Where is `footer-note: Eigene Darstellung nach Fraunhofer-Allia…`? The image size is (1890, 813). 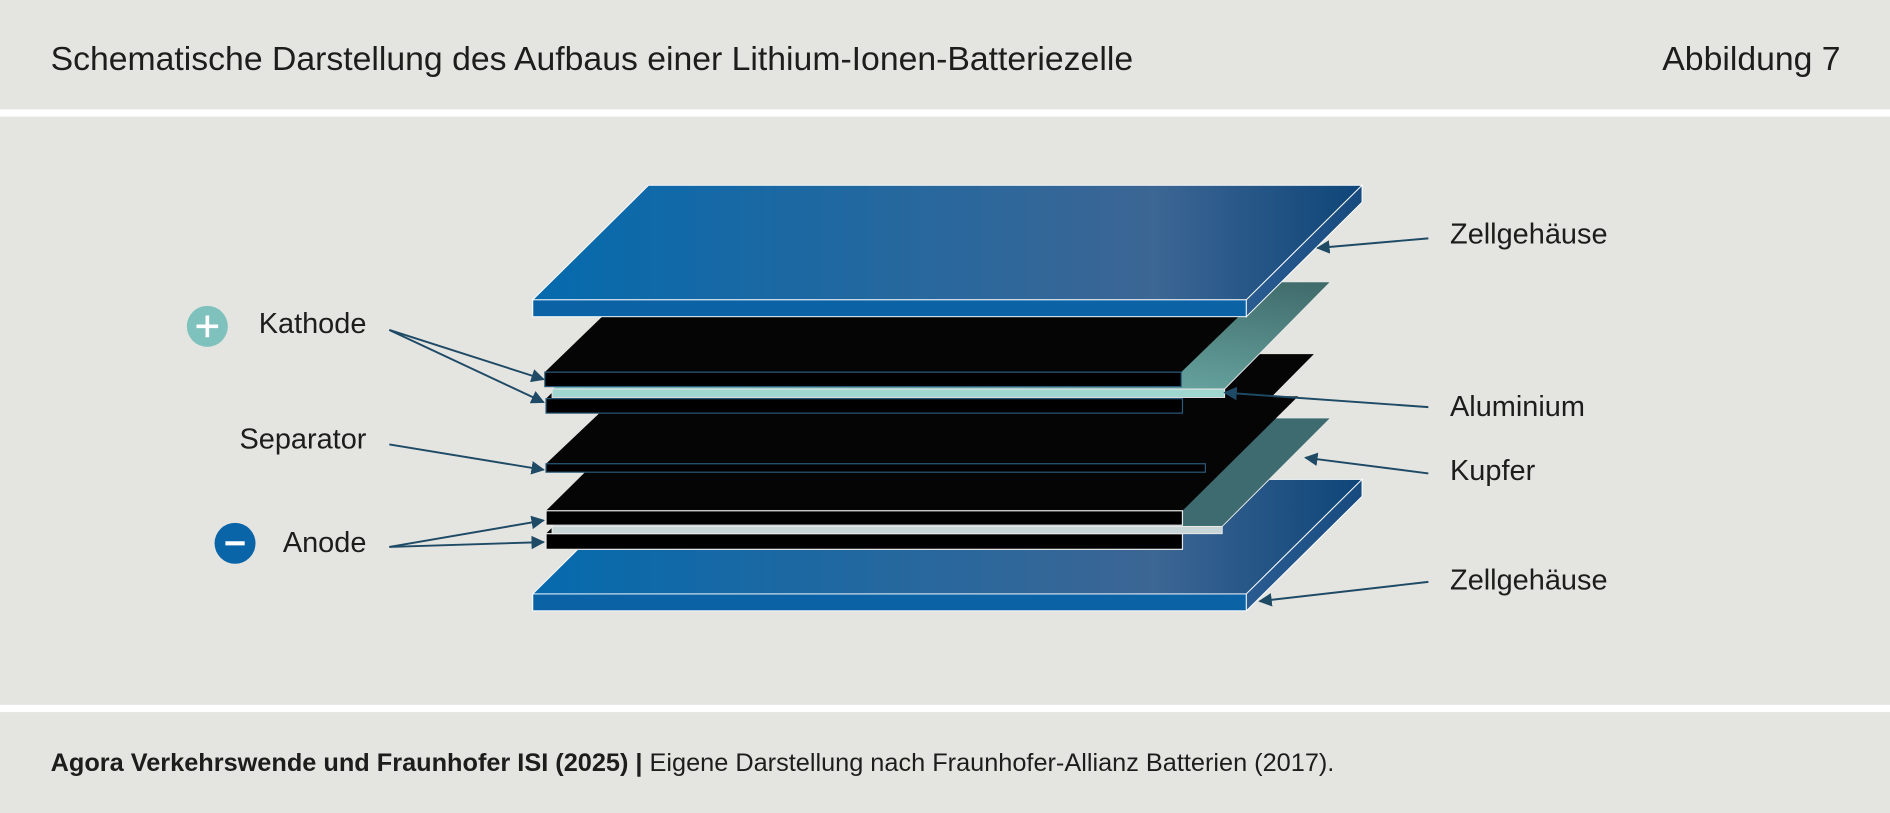
footer-note: Eigene Darstellung nach Fraunhofer-Allia… is located at coordinates (992, 763).